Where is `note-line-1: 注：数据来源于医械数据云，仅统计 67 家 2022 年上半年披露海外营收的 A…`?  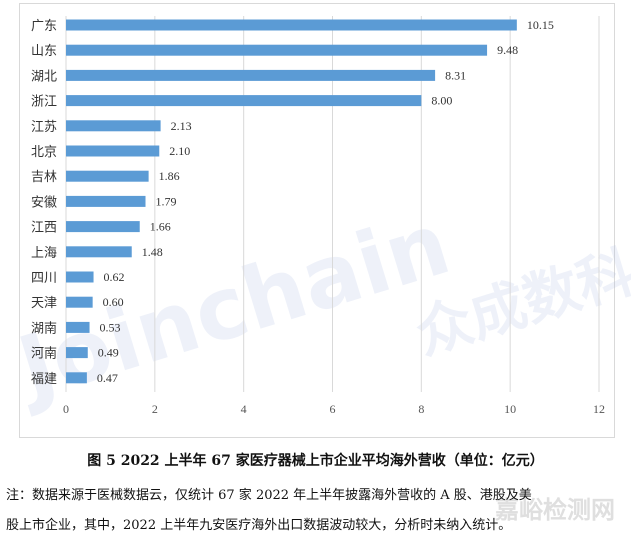 note-line-1: 注：数据来源于医械数据云，仅统计 67 家 2022 年上半年披露海外营收的 A… is located at coordinates (269, 495).